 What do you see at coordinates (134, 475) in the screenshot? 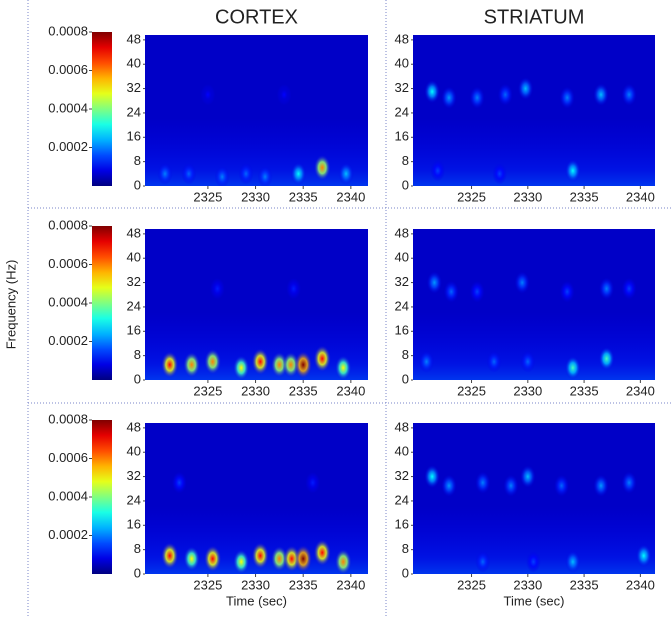
I see `y-tick-label: 32` at bounding box center [134, 475].